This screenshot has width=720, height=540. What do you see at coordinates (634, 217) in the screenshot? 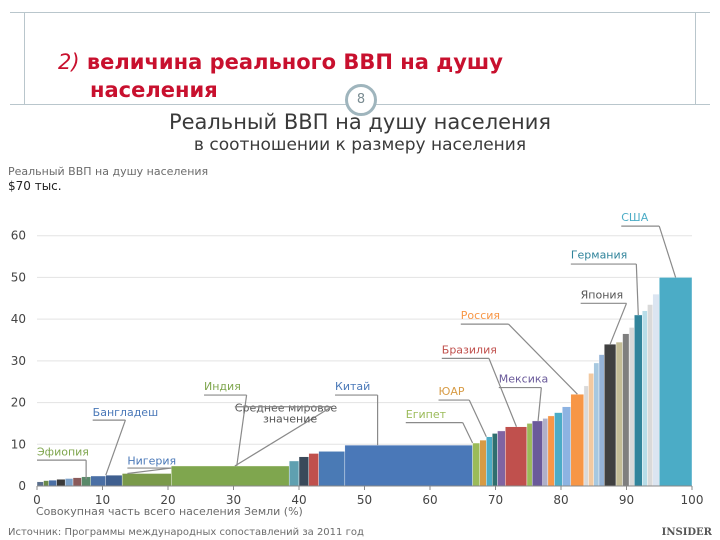
I see `annotation-label: США` at bounding box center [634, 217].